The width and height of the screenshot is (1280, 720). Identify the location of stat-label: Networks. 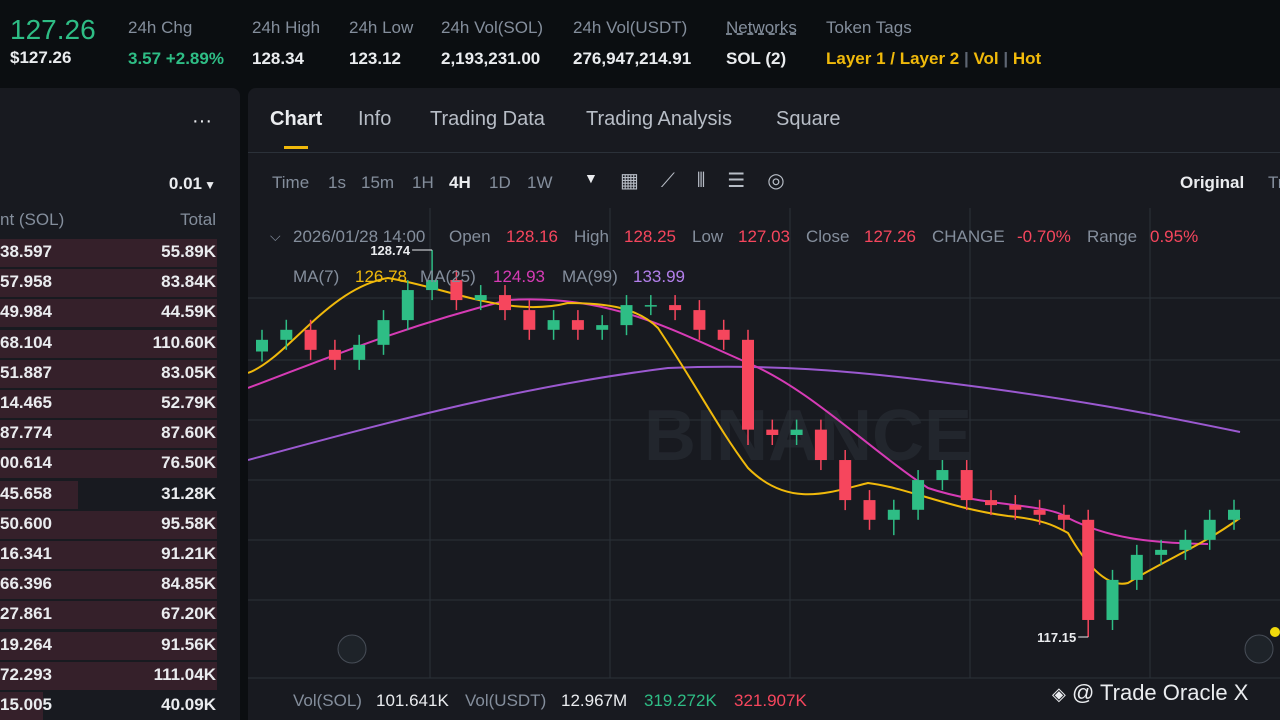
(761, 27).